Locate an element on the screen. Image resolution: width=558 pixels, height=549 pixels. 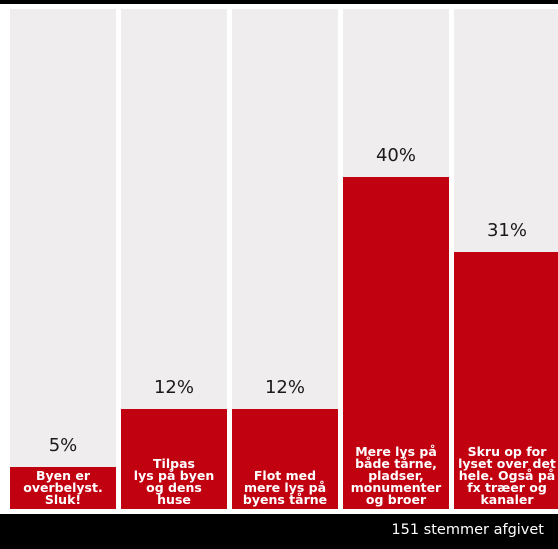
bar: Tilpas lys på byen og dens huse is located at coordinates (174, 459).